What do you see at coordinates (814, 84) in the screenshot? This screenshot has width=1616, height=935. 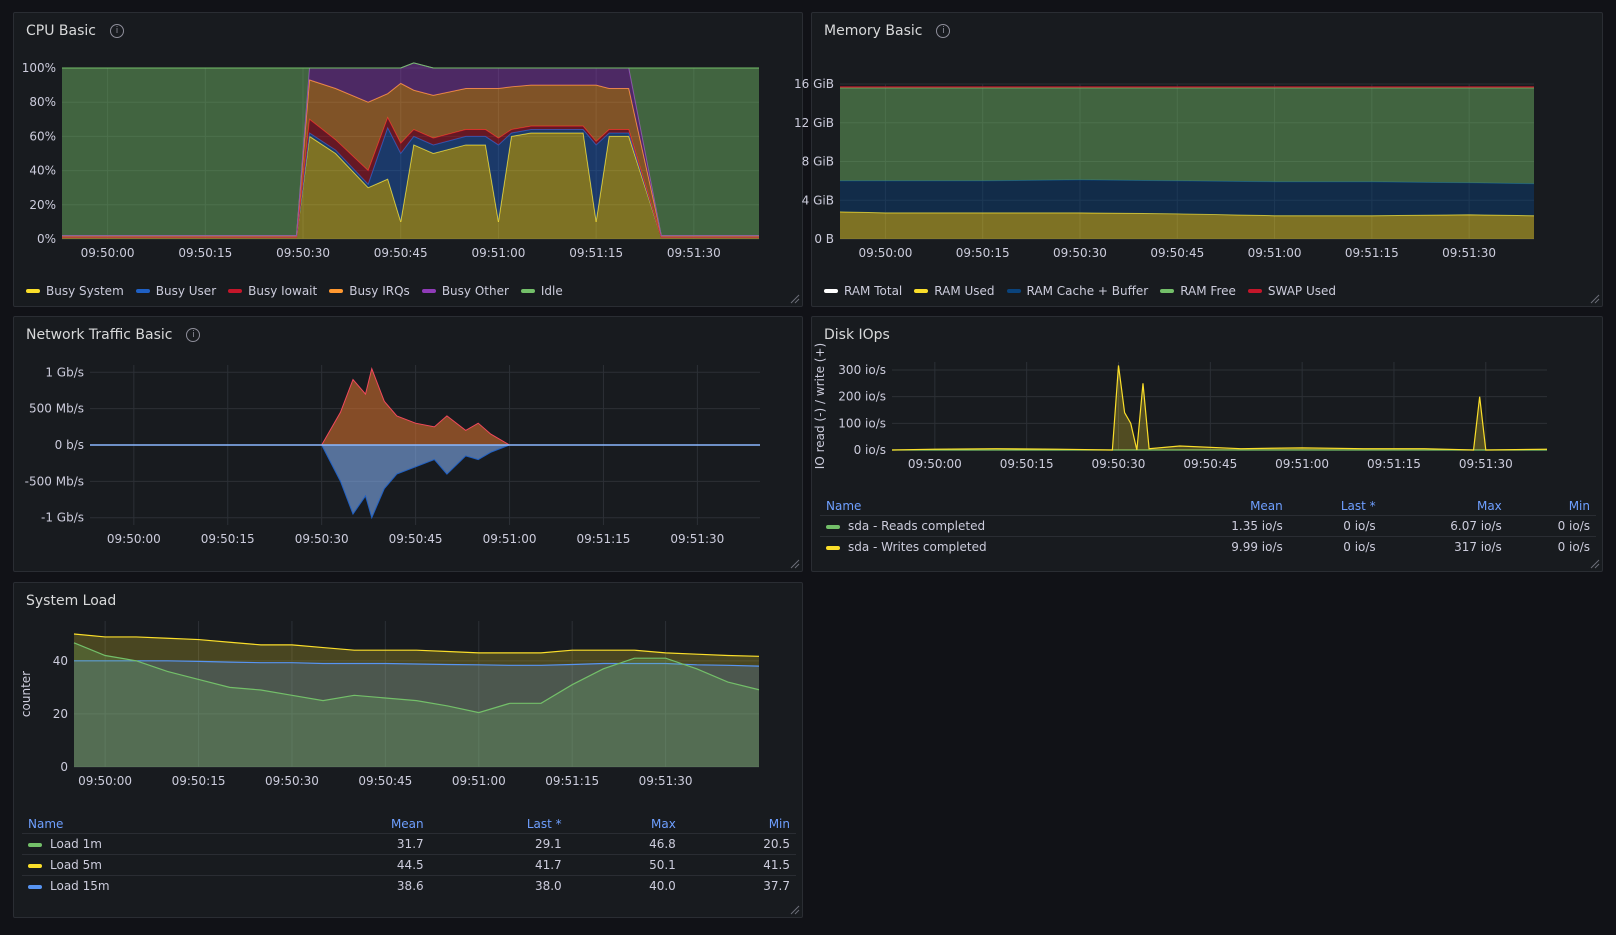 I see `y-tick-label: 16 GiB` at bounding box center [814, 84].